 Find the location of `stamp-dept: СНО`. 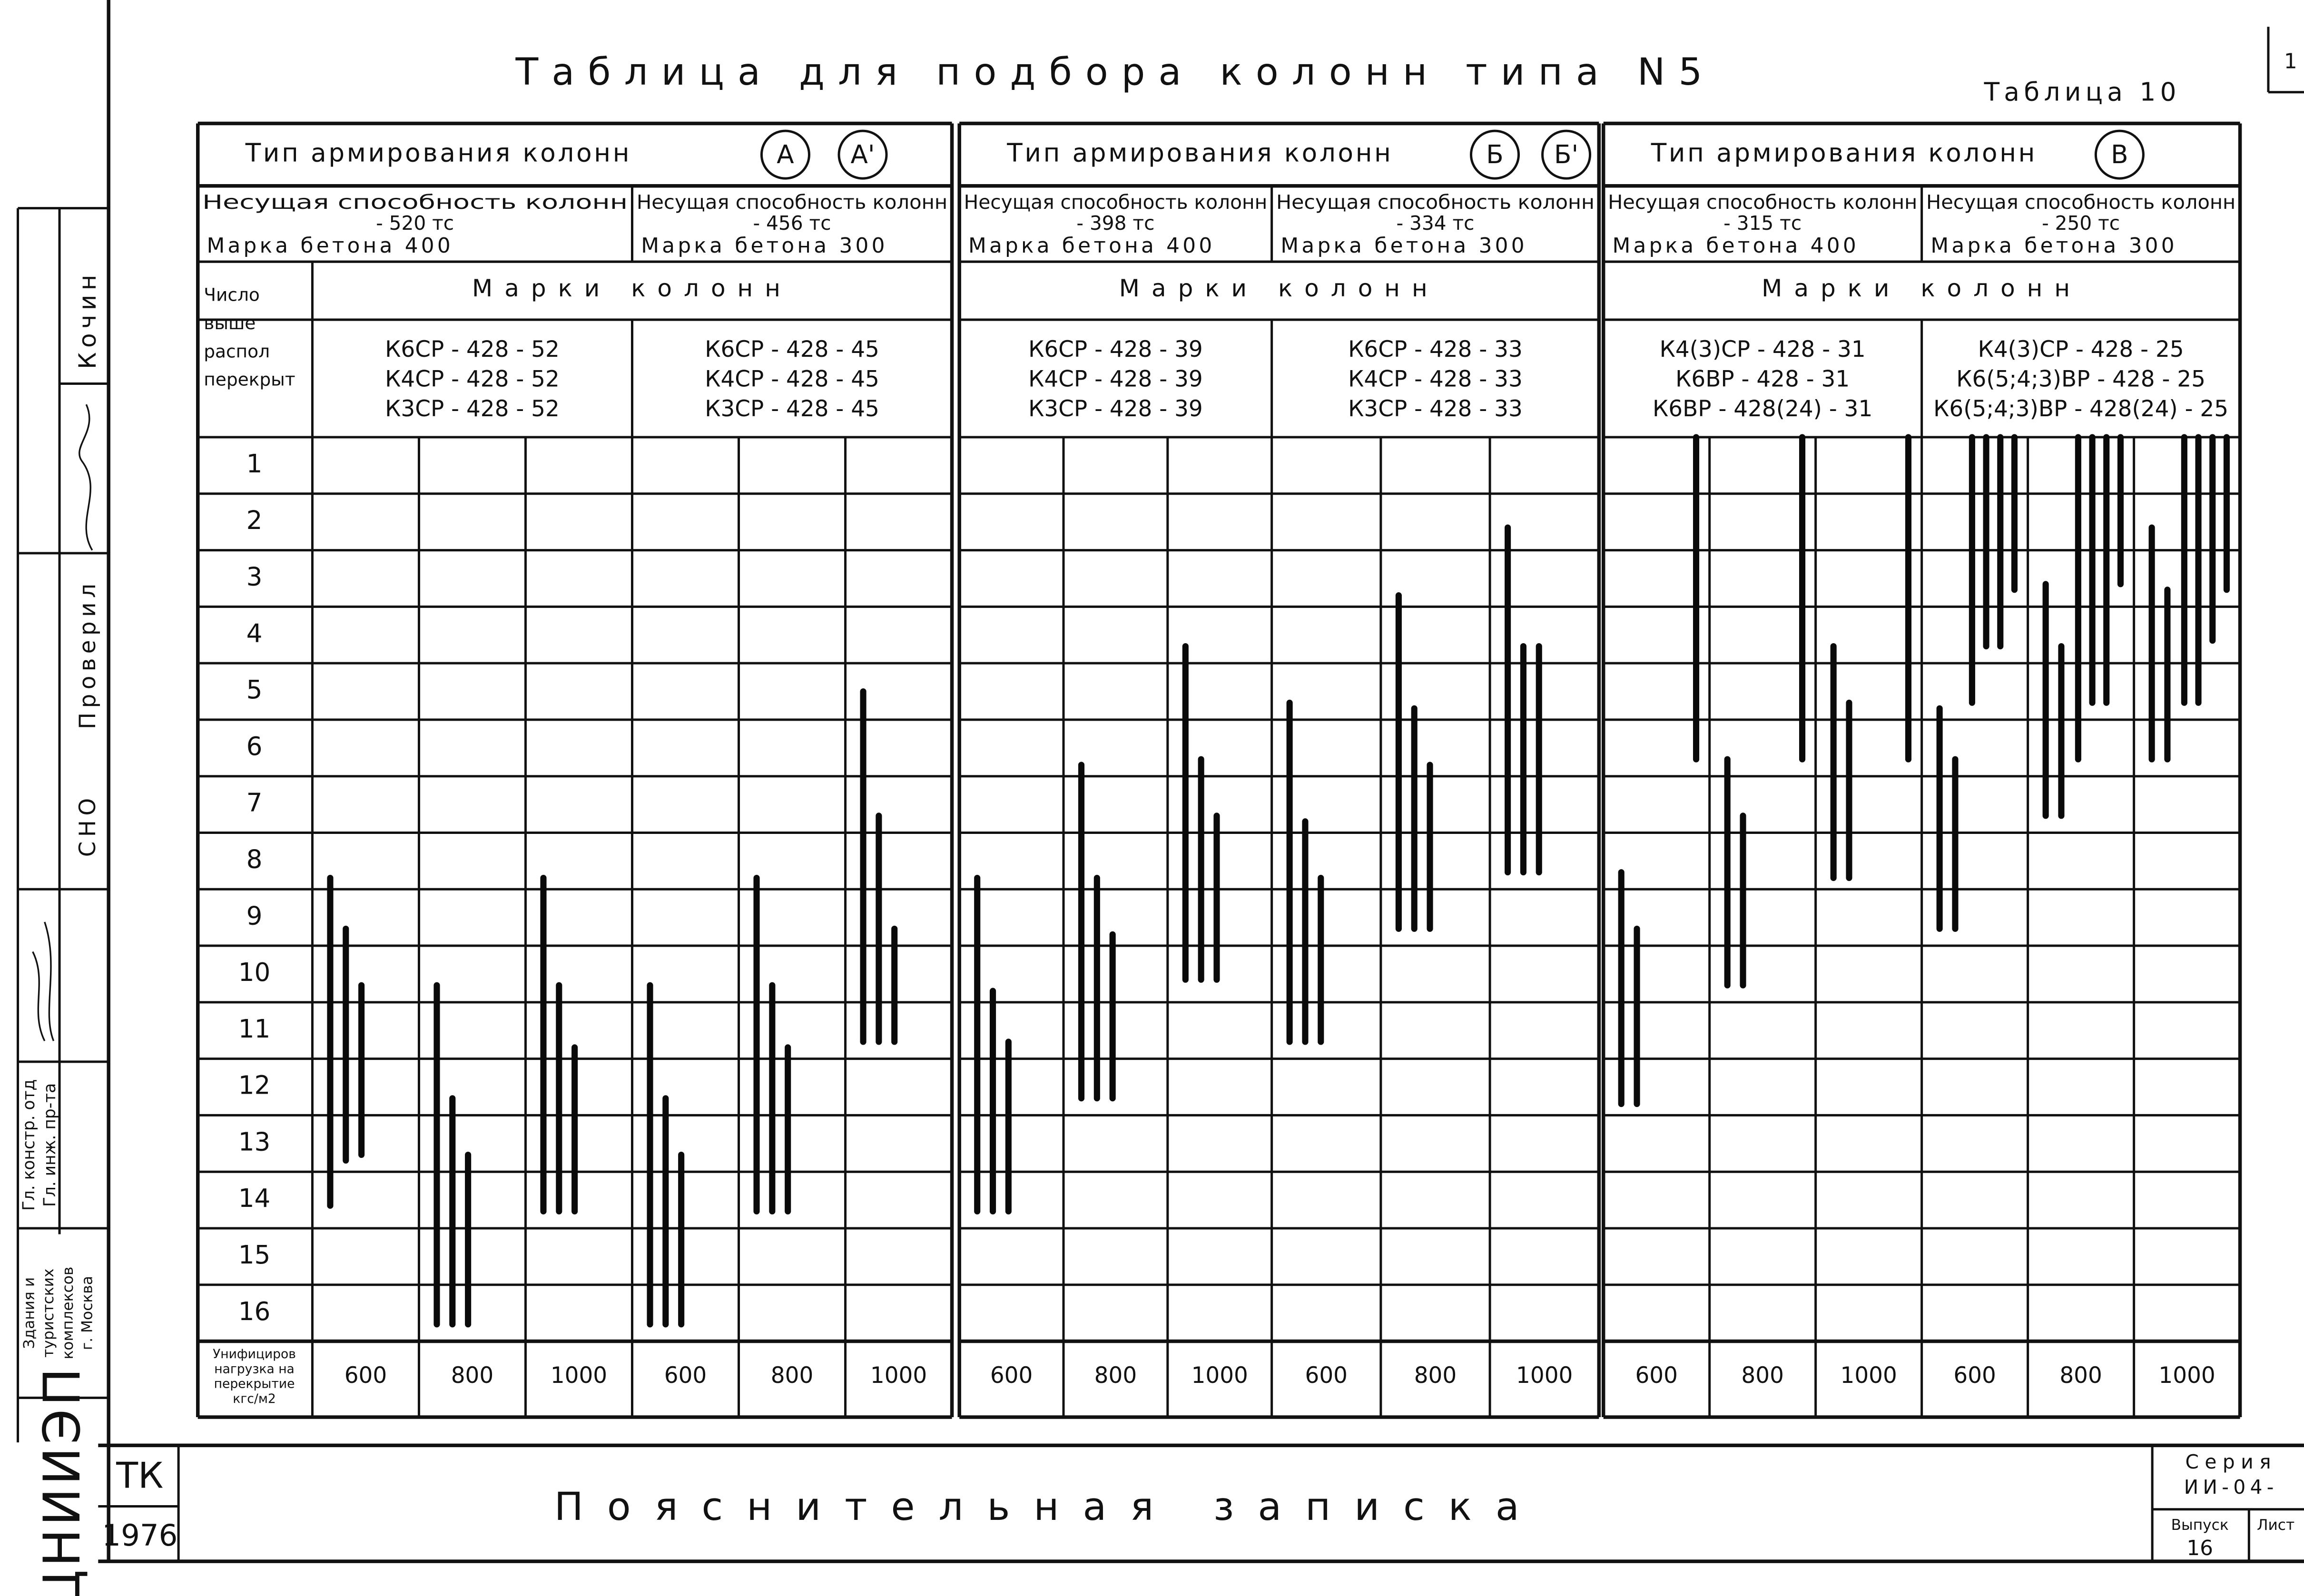

stamp-dept: СНО is located at coordinates (88, 825).